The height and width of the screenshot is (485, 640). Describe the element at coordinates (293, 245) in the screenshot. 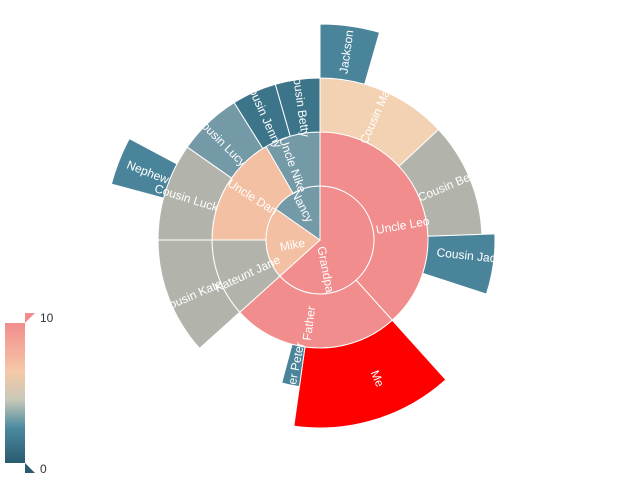

I see `label-mike: Mike` at that location.